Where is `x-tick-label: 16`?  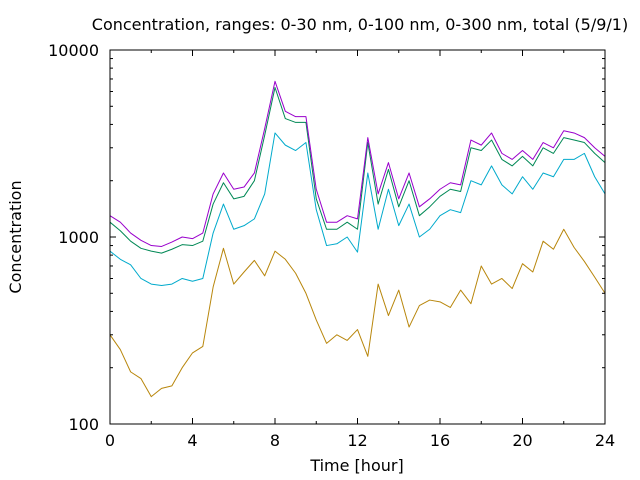 x-tick-label: 16 is located at coordinates (440, 440).